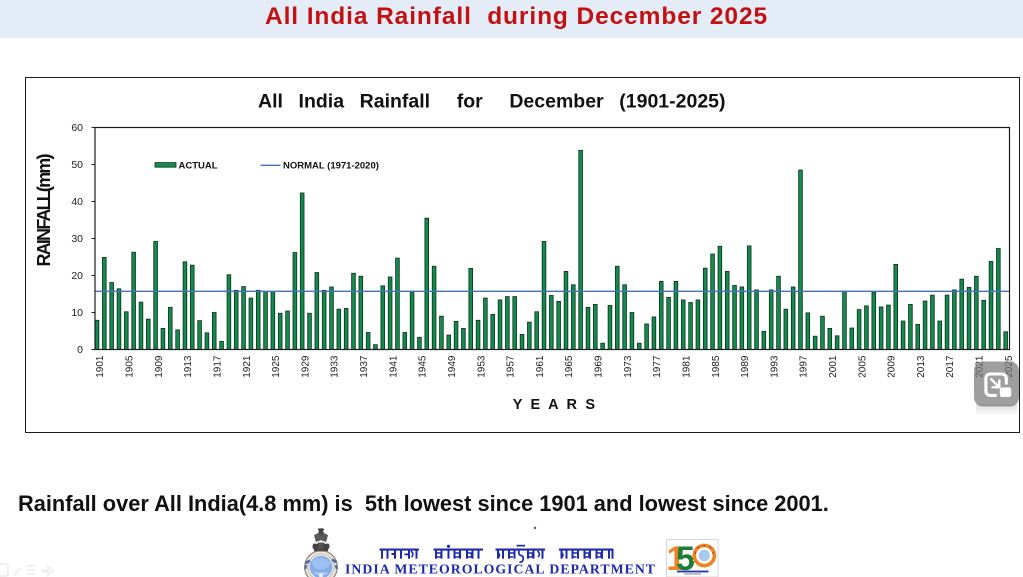 This screenshot has width=1023, height=577. Describe the element at coordinates (305, 366) in the screenshot. I see `svg-text: 1929` at that location.